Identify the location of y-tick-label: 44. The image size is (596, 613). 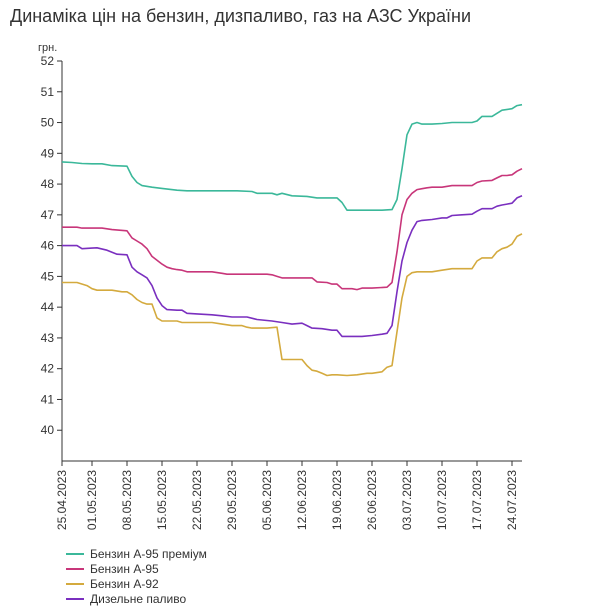
(48, 307).